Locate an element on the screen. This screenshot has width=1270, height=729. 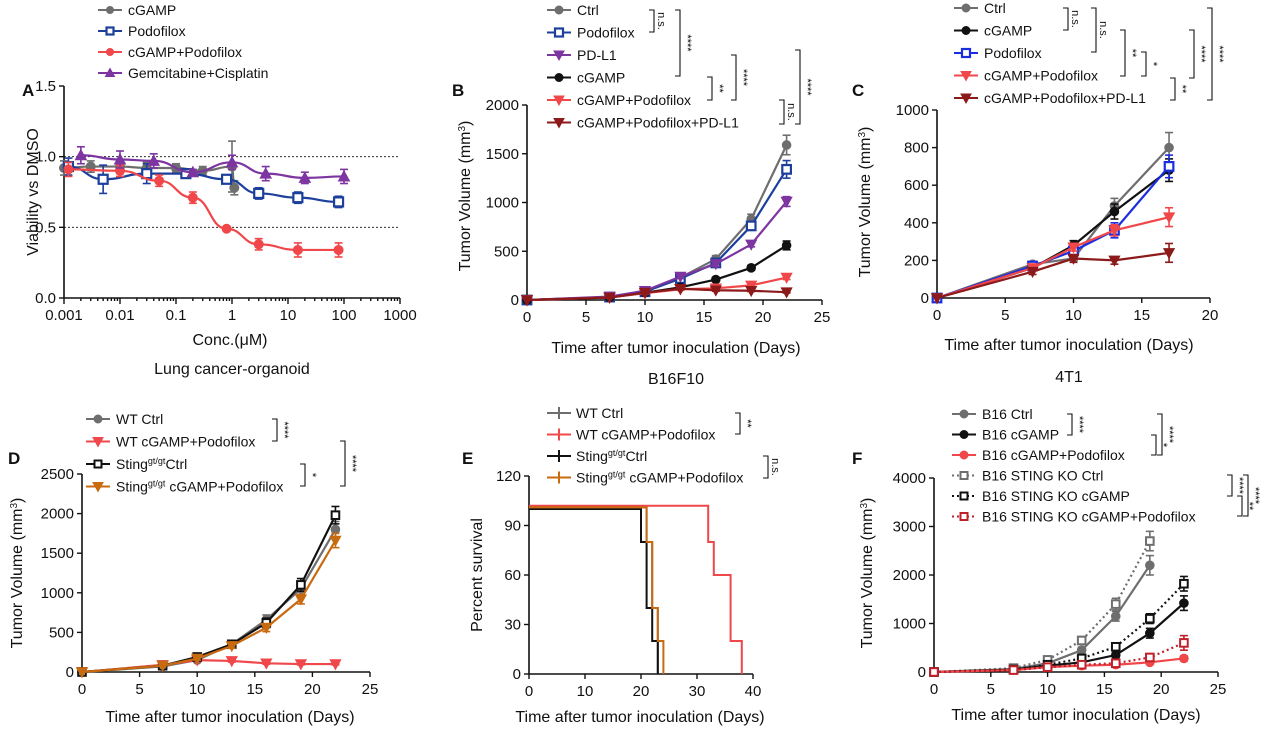
y-tick-label: 2500 is located at coordinates (57, 474).